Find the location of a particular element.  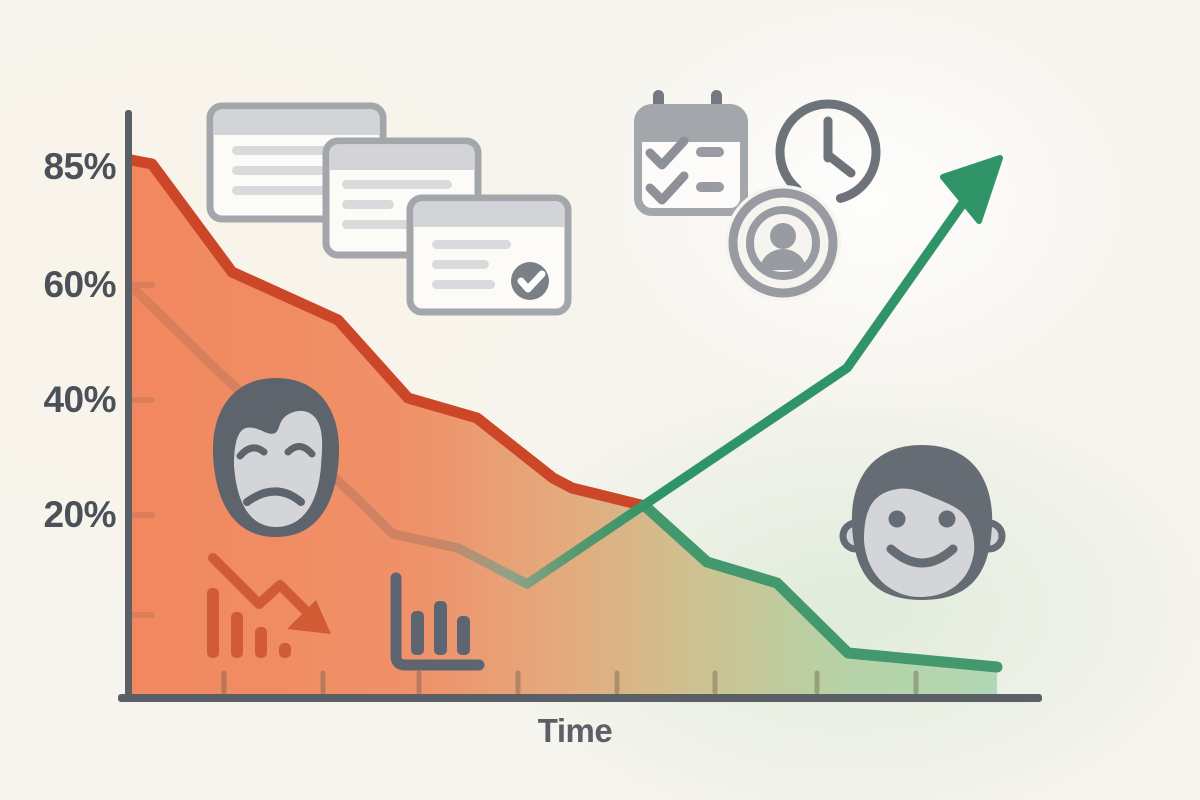

x-axis-title: Time is located at coordinates (575, 730).